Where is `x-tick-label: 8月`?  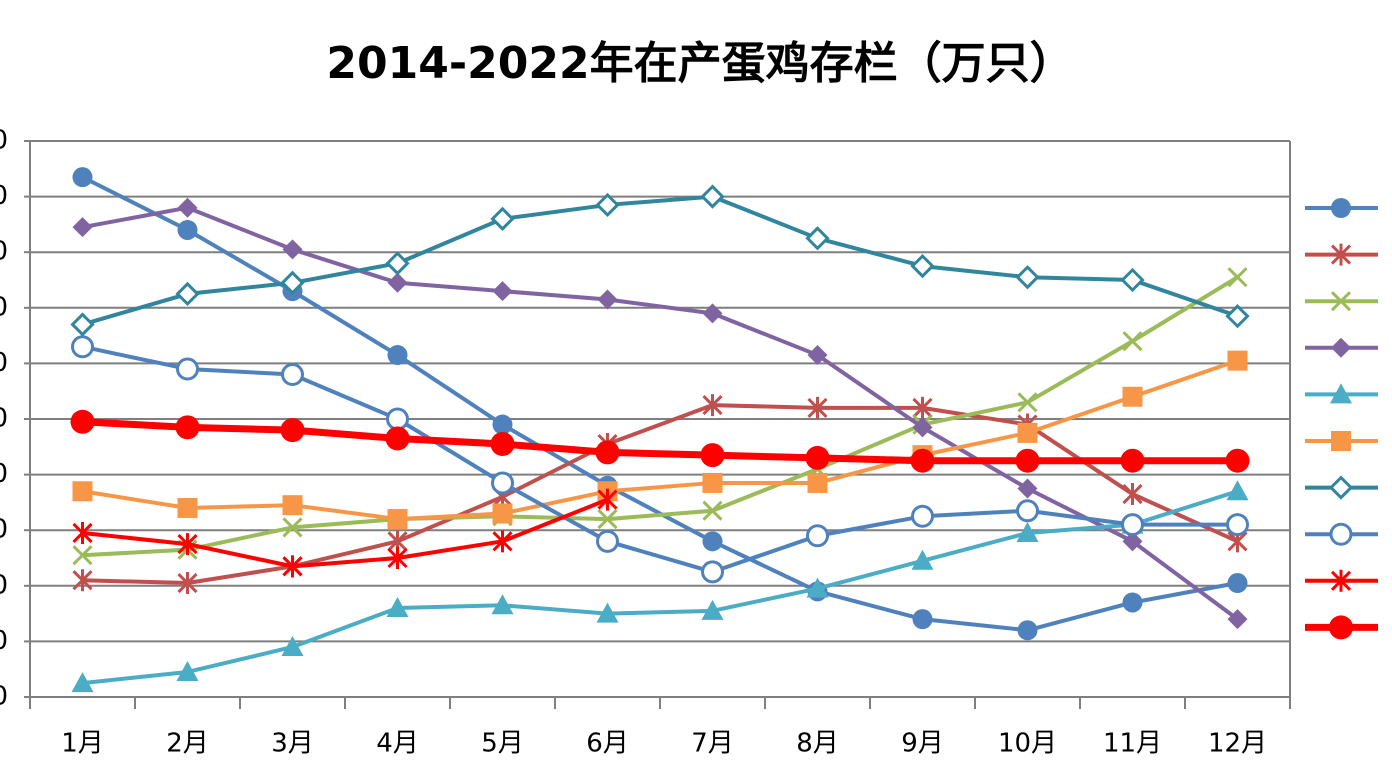
x-tick-label: 8月 is located at coordinates (817, 744).